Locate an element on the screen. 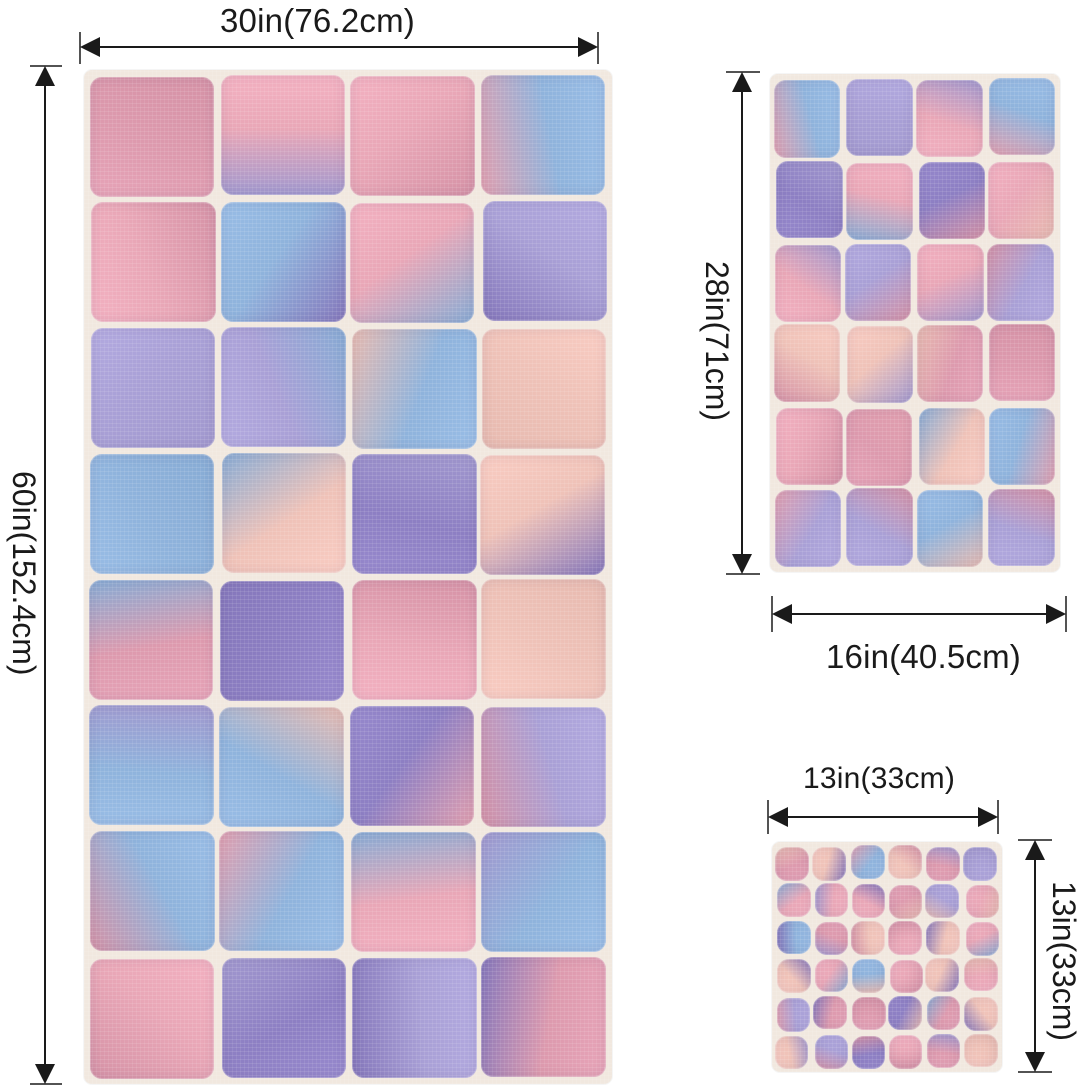  bath-width-label: 30in(76.2cm) is located at coordinates (317, 20).